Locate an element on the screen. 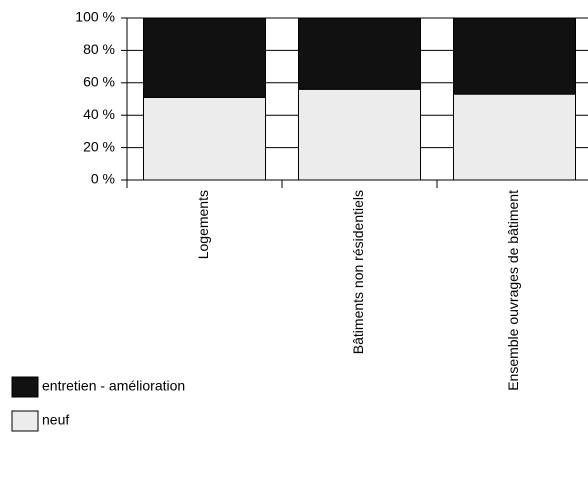 The height and width of the screenshot is (479, 588). y-tick-label: 80 % is located at coordinates (99, 49).